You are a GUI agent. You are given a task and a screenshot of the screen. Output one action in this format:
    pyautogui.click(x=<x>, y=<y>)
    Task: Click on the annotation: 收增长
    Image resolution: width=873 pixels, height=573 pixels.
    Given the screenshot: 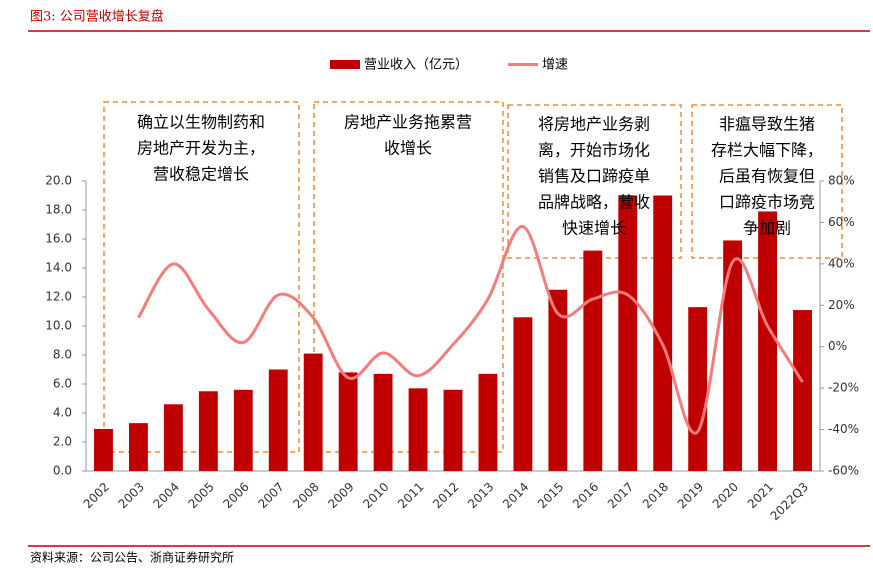 What is the action you would take?
    pyautogui.click(x=408, y=148)
    